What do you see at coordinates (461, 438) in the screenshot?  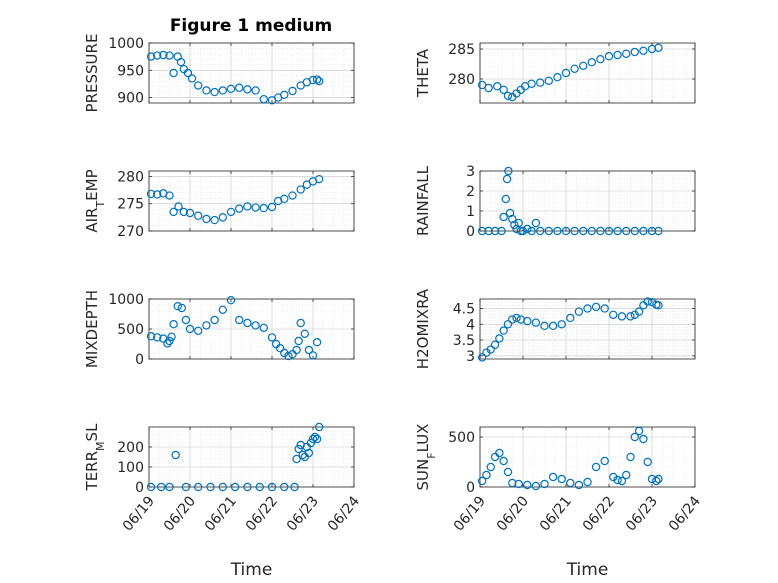 I see `y-tick-label: 500` at bounding box center [461, 438].